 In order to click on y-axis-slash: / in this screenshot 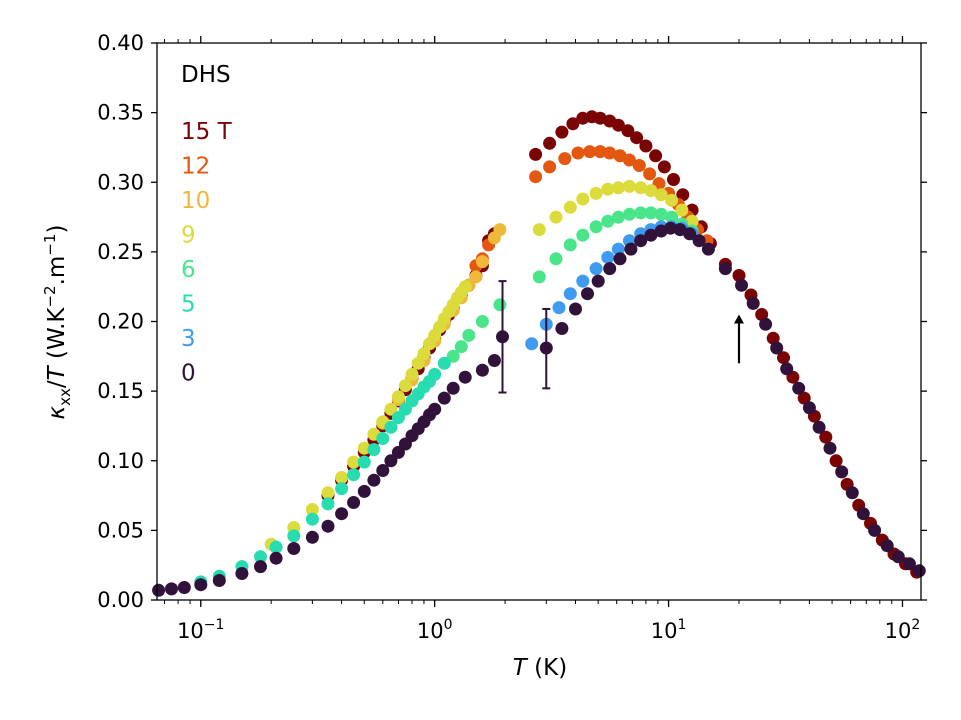, I will do `click(57, 384)`.